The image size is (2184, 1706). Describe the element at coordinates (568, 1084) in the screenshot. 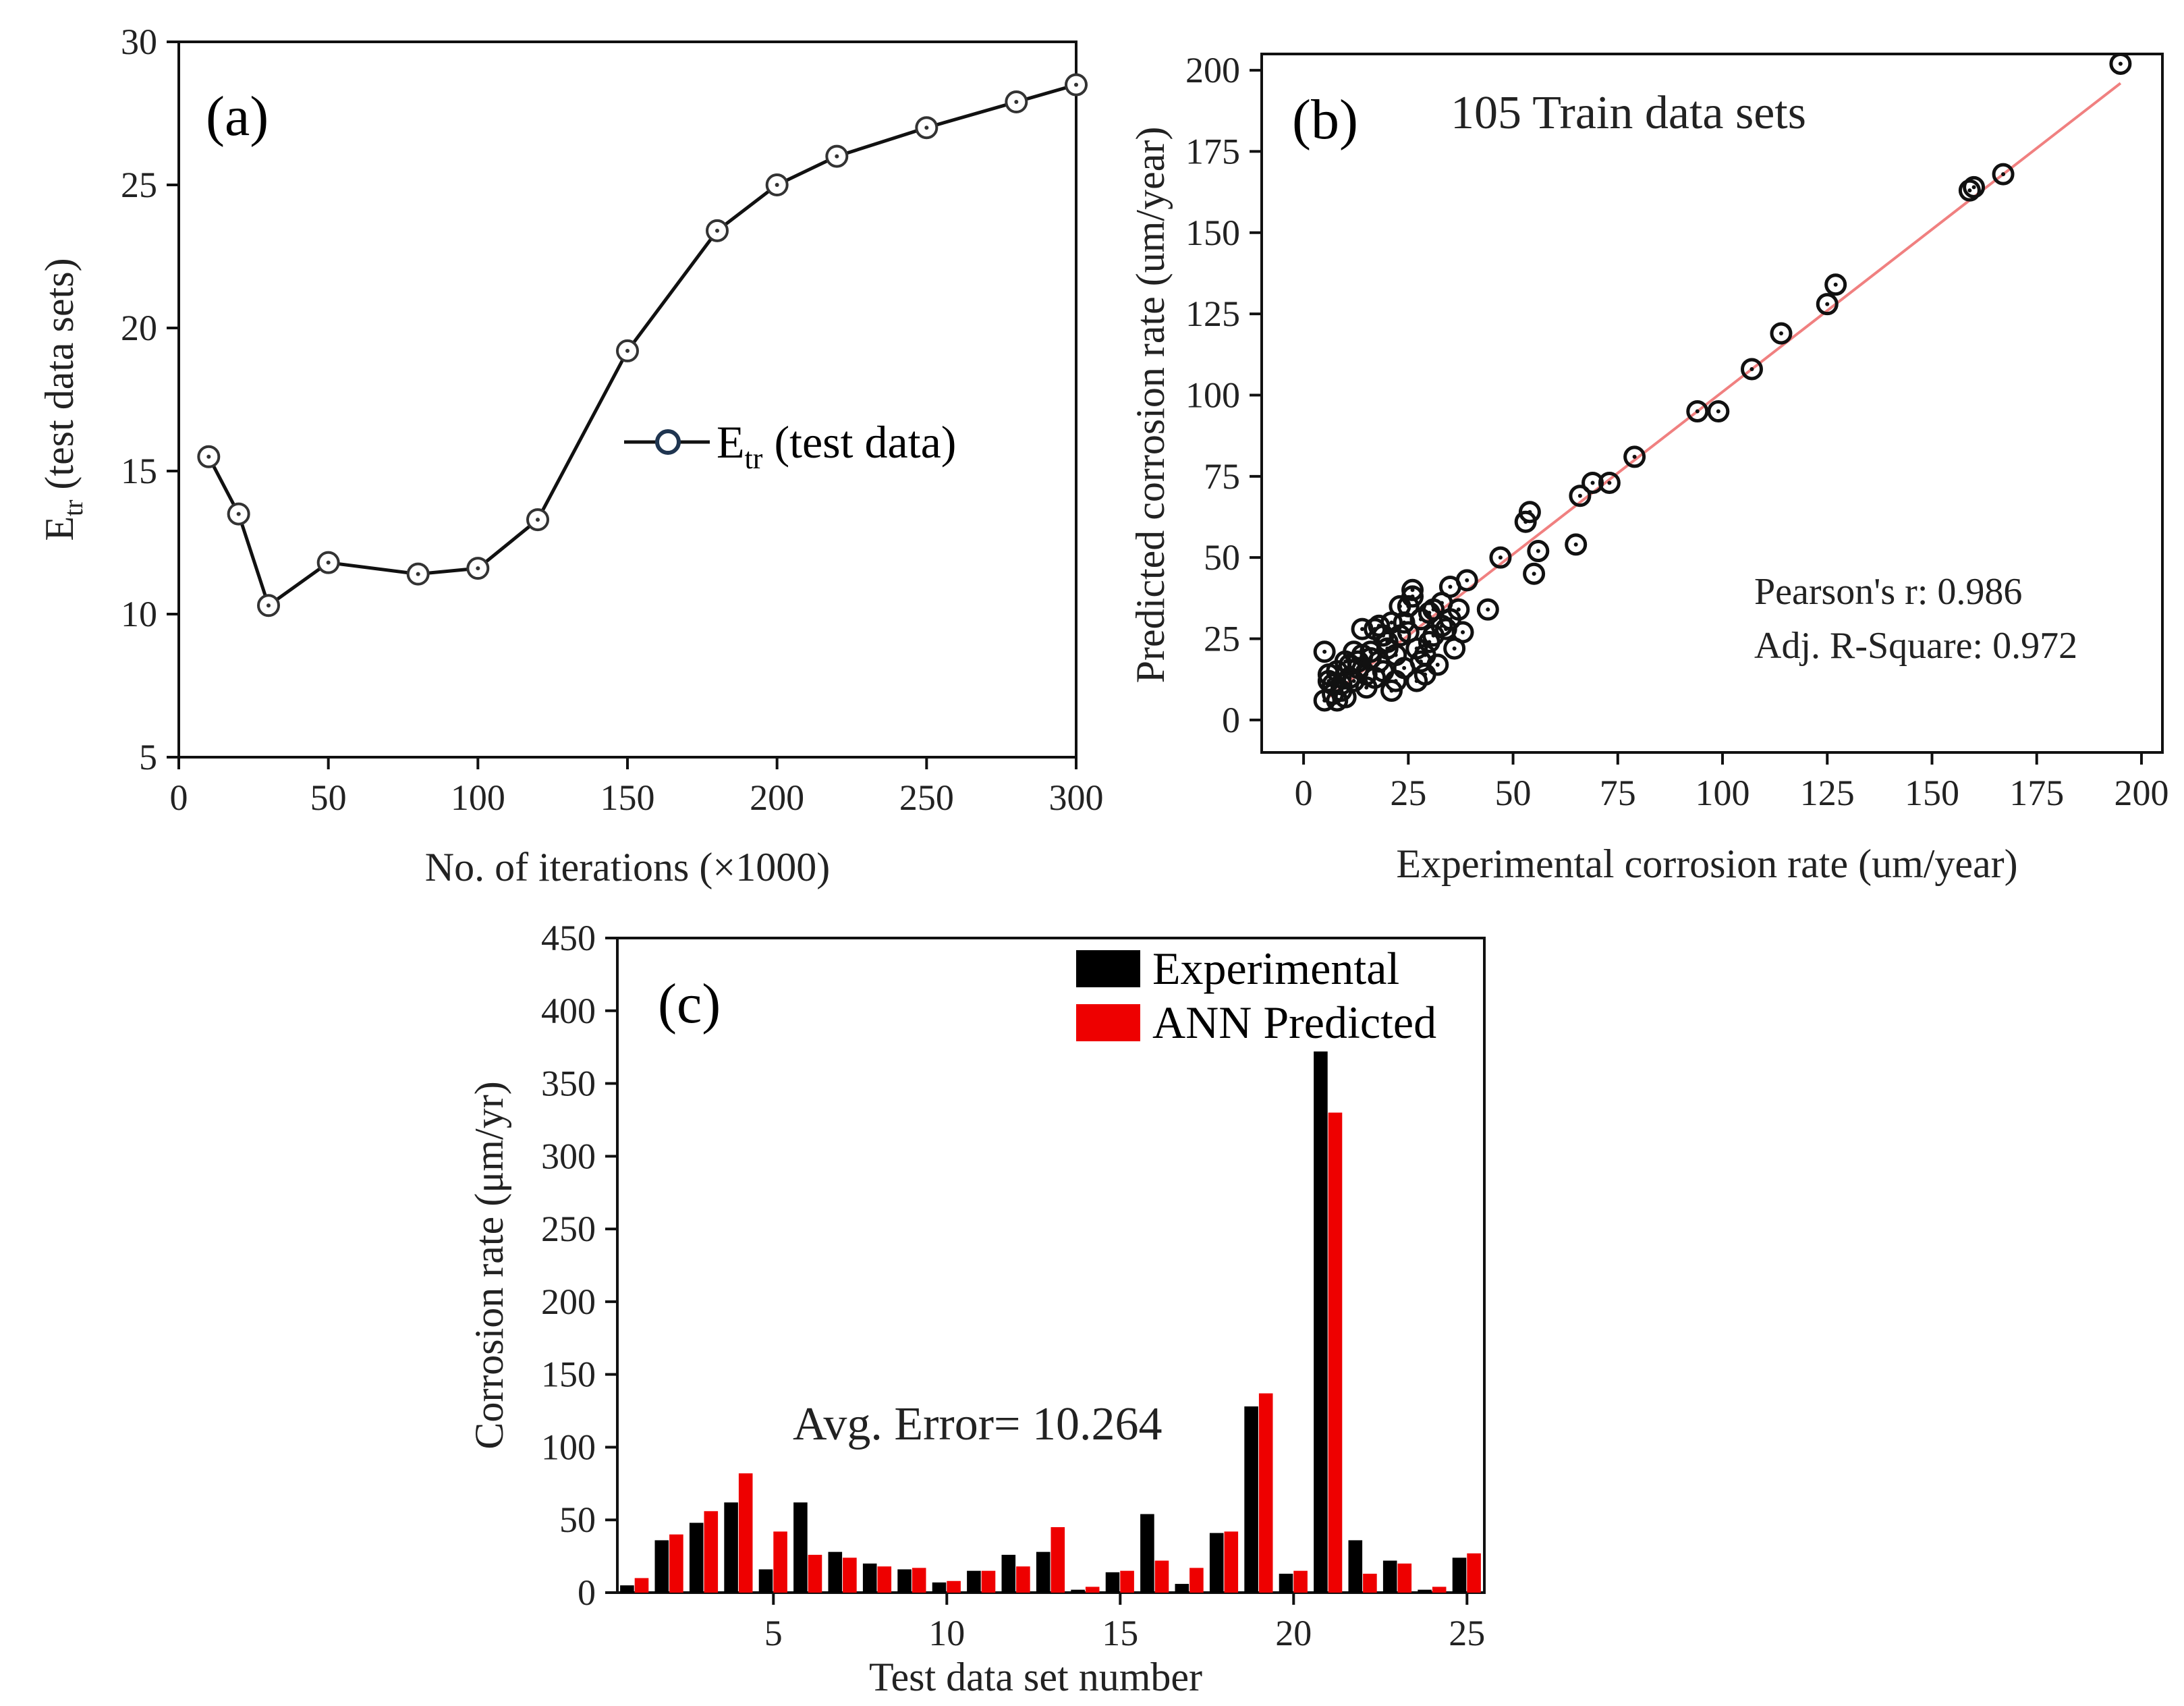

I see `panel-c-y-tick-label: 350` at that location.